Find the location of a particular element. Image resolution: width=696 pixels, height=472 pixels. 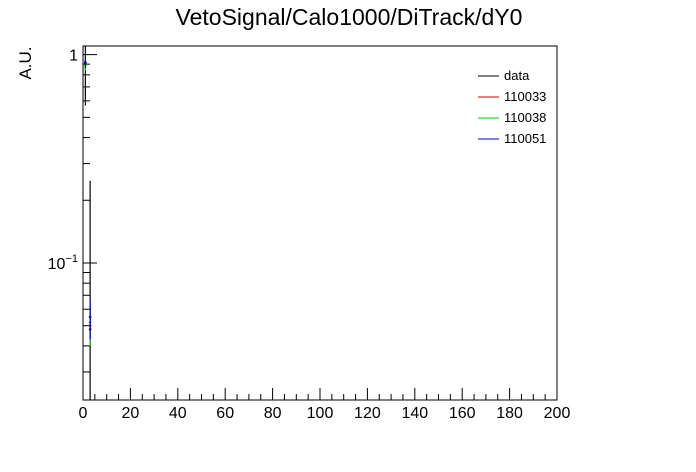

y-tick-label: 1 is located at coordinates (73, 56).